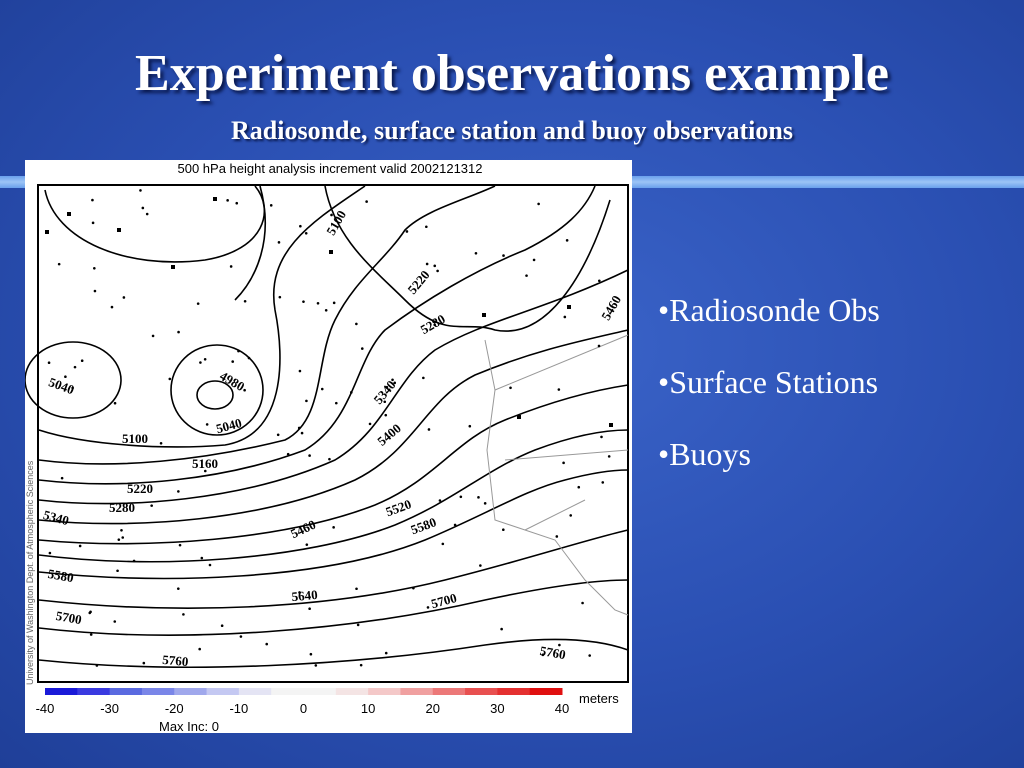 The width and height of the screenshot is (1024, 768). What do you see at coordinates (769, 310) in the screenshot?
I see `bullet: •Radiosonde Obs` at bounding box center [769, 310].